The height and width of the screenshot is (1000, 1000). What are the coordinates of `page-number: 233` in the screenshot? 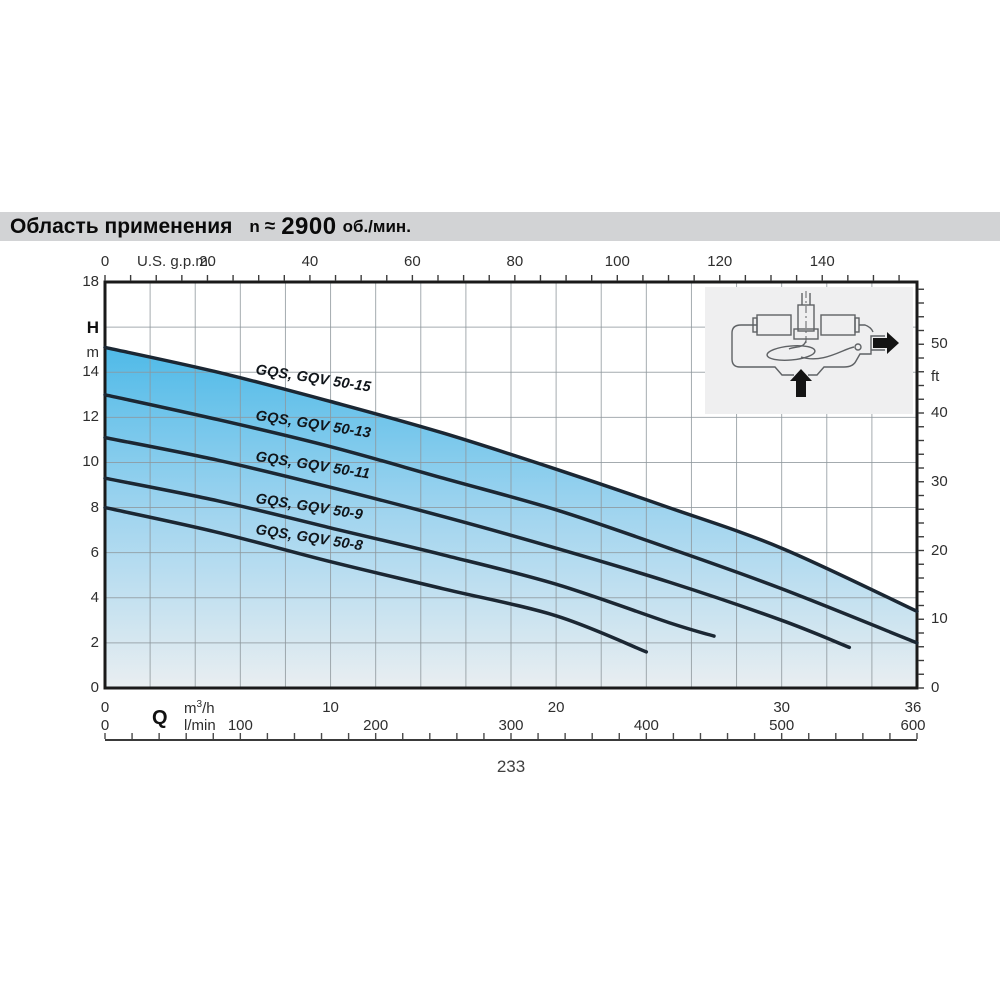 It's located at (511, 766).